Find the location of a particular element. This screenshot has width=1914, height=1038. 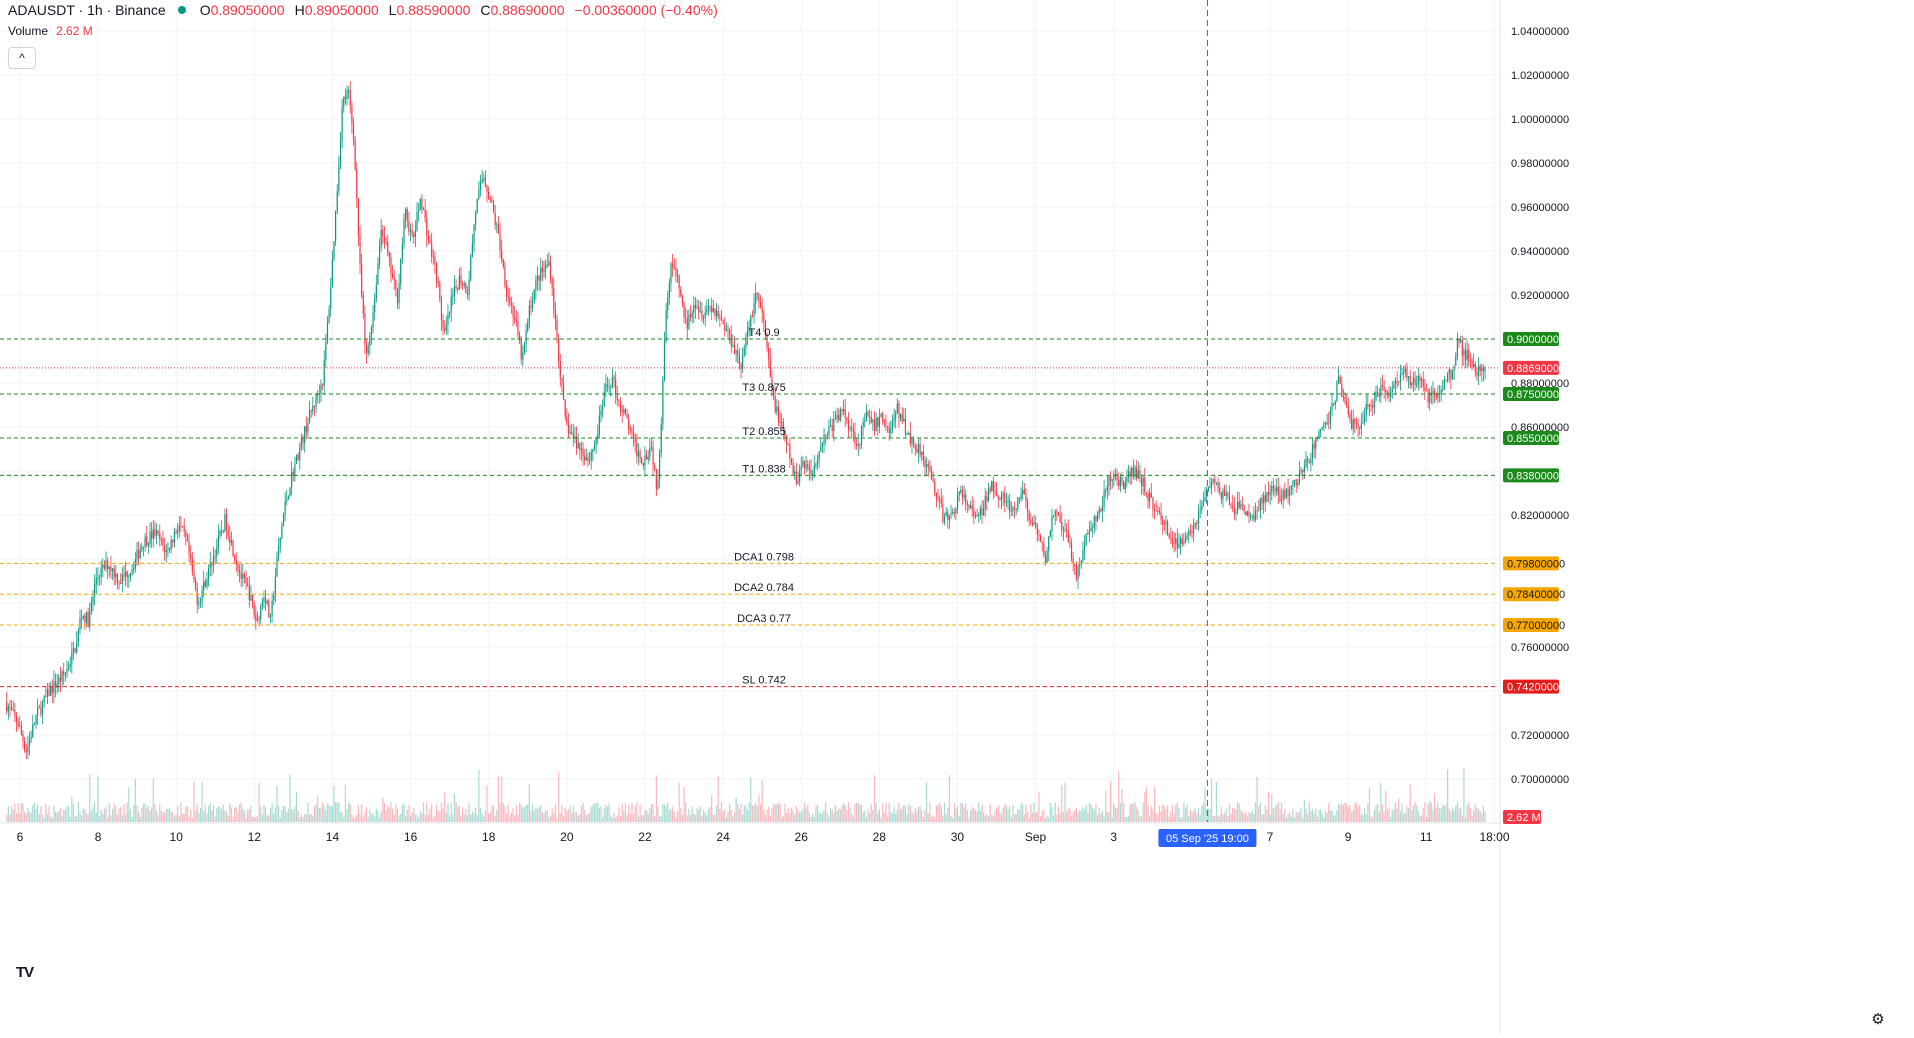

level-label: T2 0.855 is located at coordinates (763, 432).